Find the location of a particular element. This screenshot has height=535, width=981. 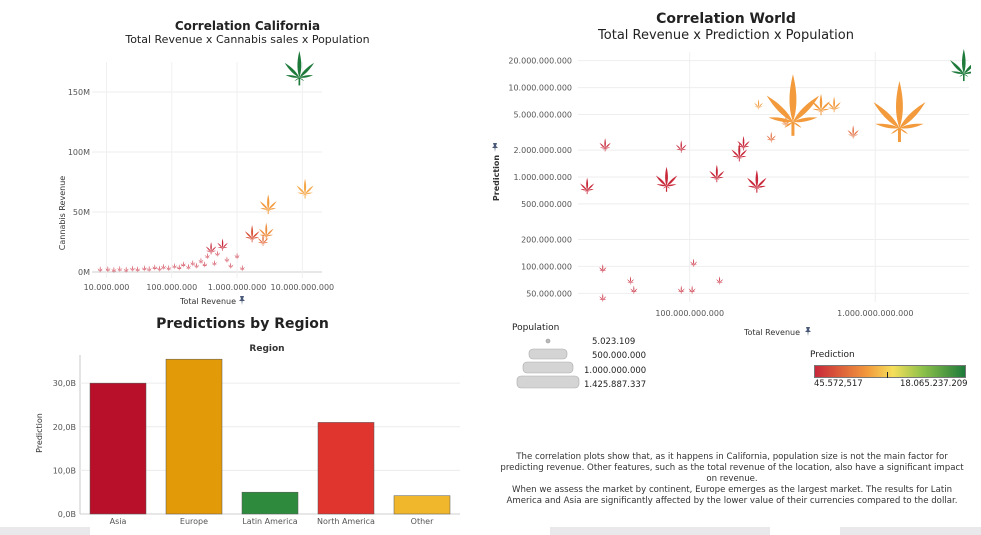

world-y-tick: 1.000.000.000 is located at coordinates (542, 177).